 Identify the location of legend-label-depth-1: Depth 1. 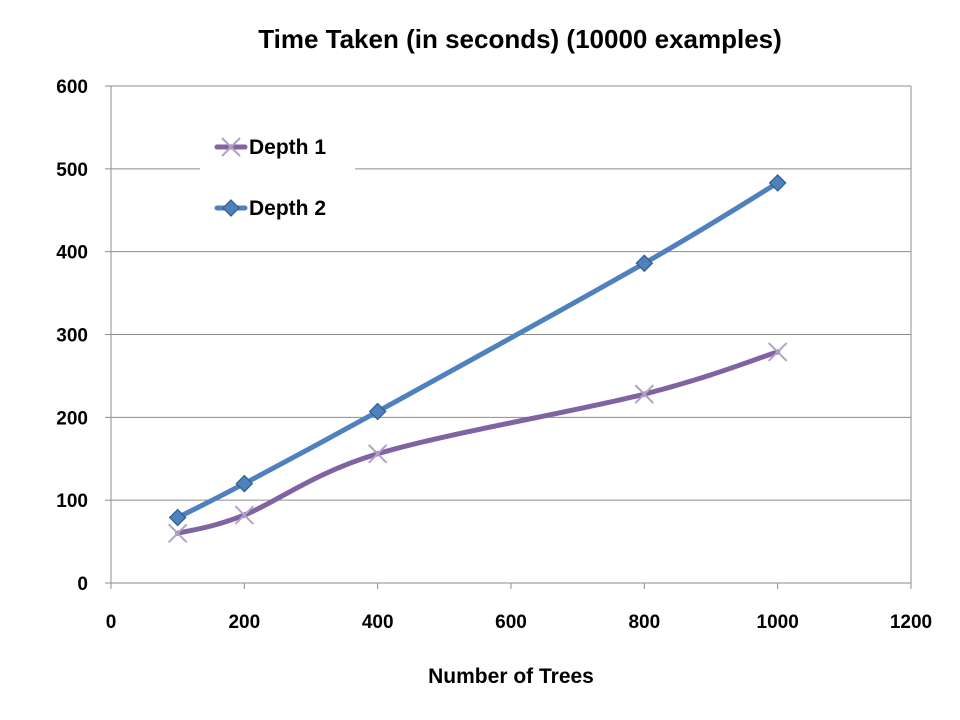
(287, 147).